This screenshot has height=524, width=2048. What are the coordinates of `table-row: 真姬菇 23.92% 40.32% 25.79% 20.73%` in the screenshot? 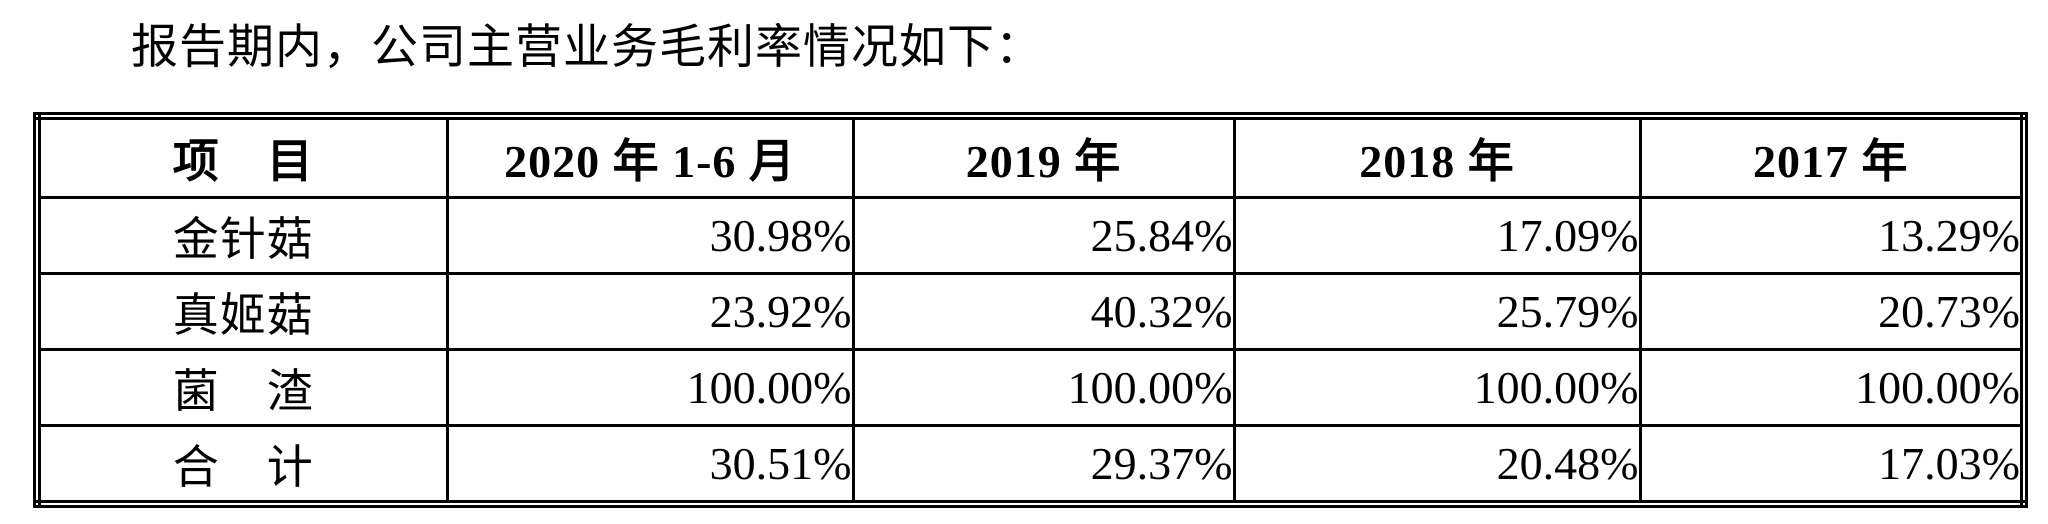 It's located at (1030, 311).